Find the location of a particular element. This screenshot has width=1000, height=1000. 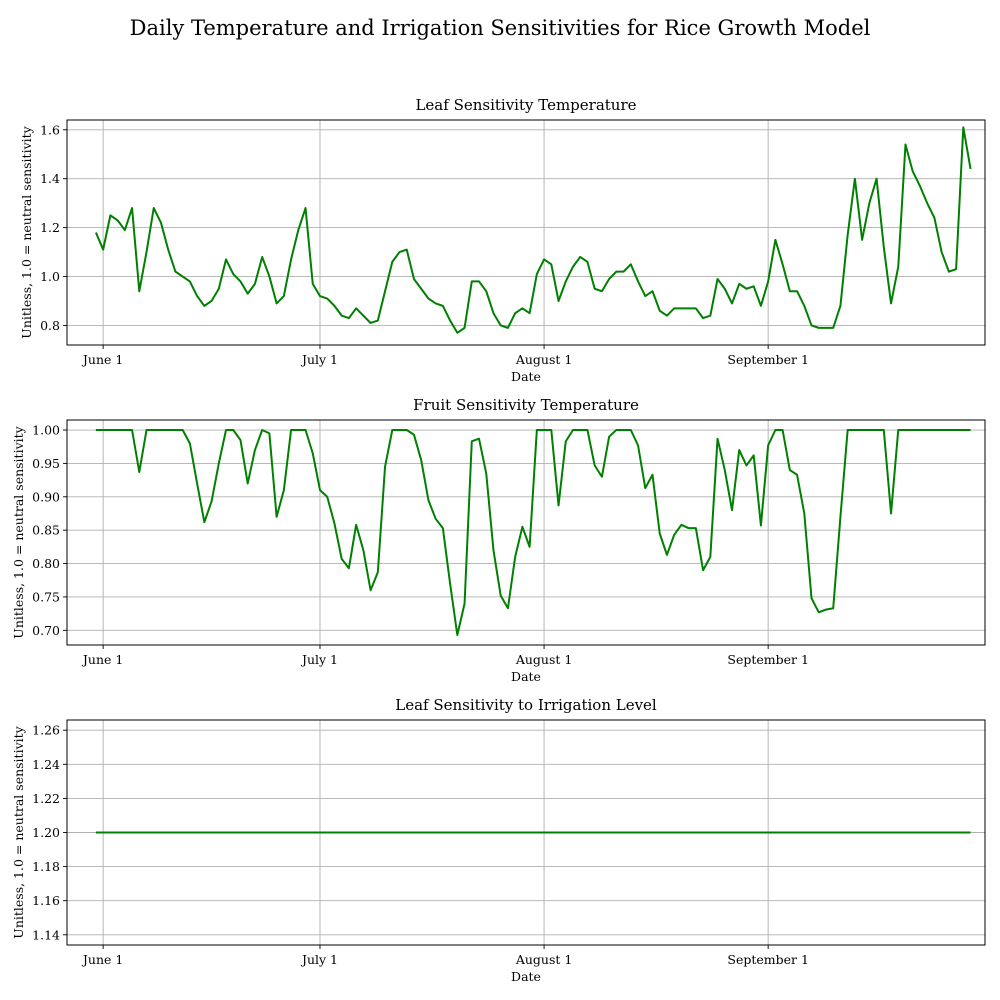

y-tick-label: 0.85 is located at coordinates (46, 530).